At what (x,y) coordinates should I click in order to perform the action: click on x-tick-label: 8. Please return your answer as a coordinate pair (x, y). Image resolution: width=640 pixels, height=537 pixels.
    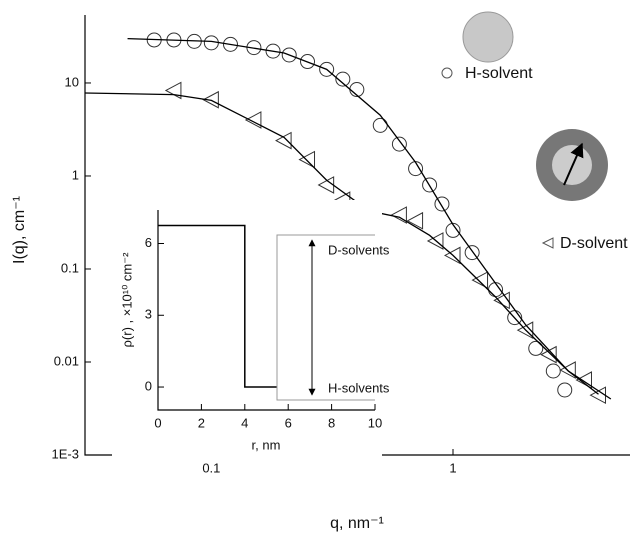
    Looking at the image, I should click on (331, 422).